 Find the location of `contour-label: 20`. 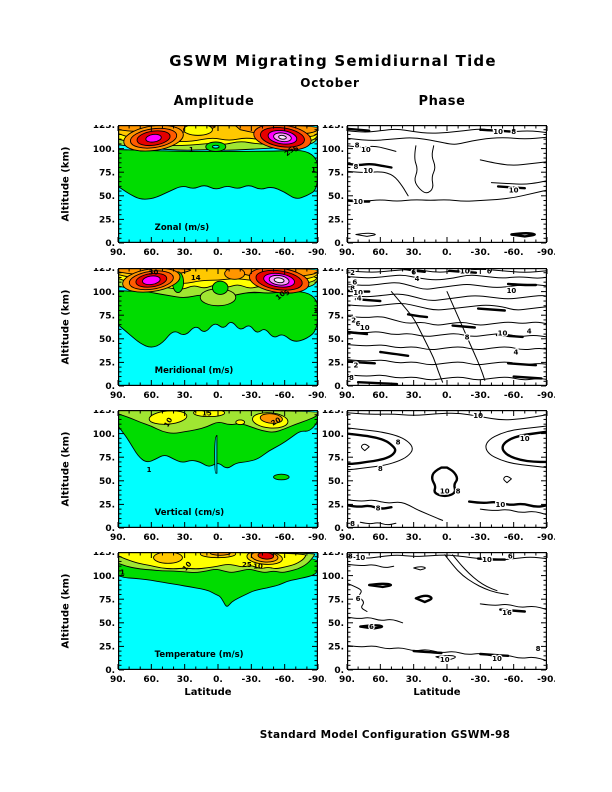

contour-label: 20 is located at coordinates (276, 422).